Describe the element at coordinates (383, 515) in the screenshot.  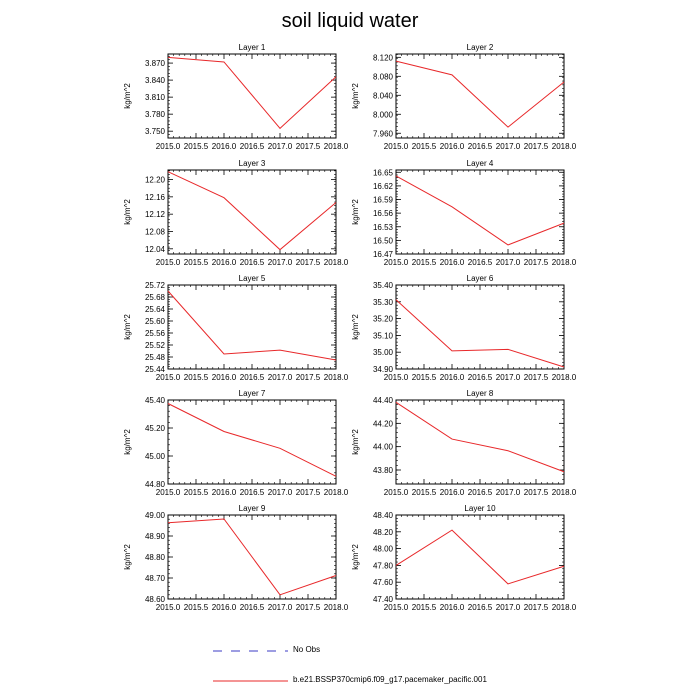
I see `y-tick-label: 48.40` at that location.